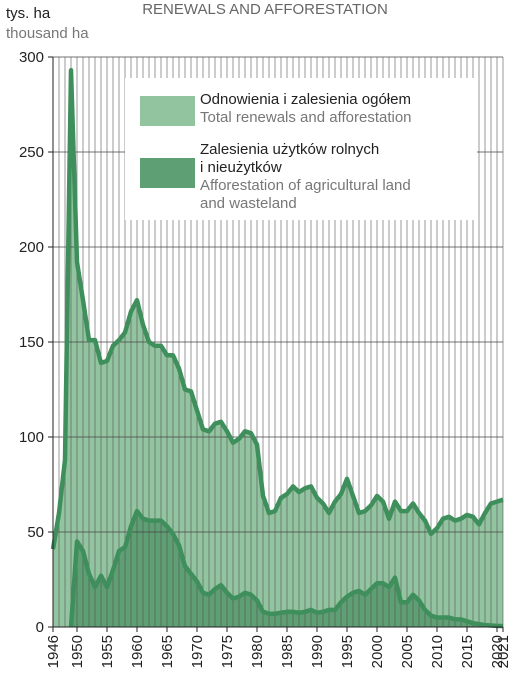 Image resolution: width=518 pixels, height=683 pixels. I want to click on y-unit: tys. ha, so click(28, 13).